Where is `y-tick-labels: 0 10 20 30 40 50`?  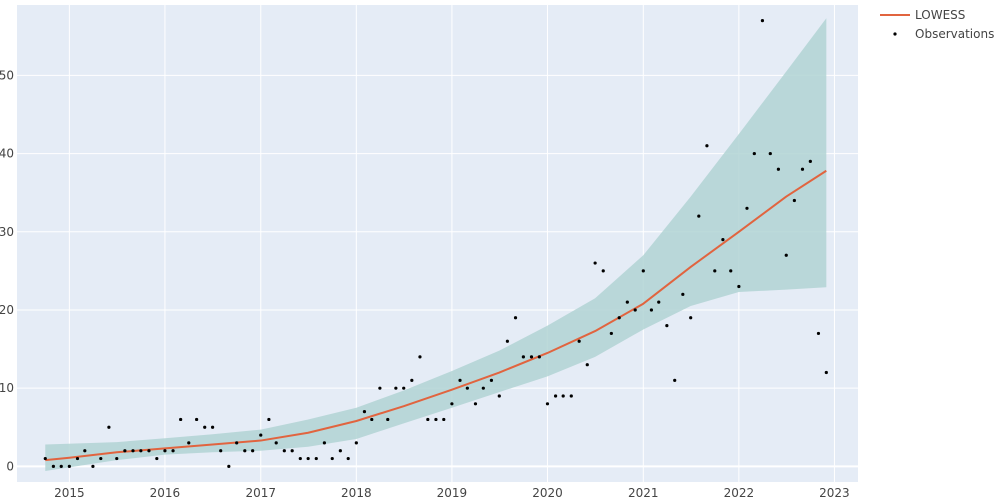
y-tick-labels: 0 10 20 30 40 50 is located at coordinates (7, 270).